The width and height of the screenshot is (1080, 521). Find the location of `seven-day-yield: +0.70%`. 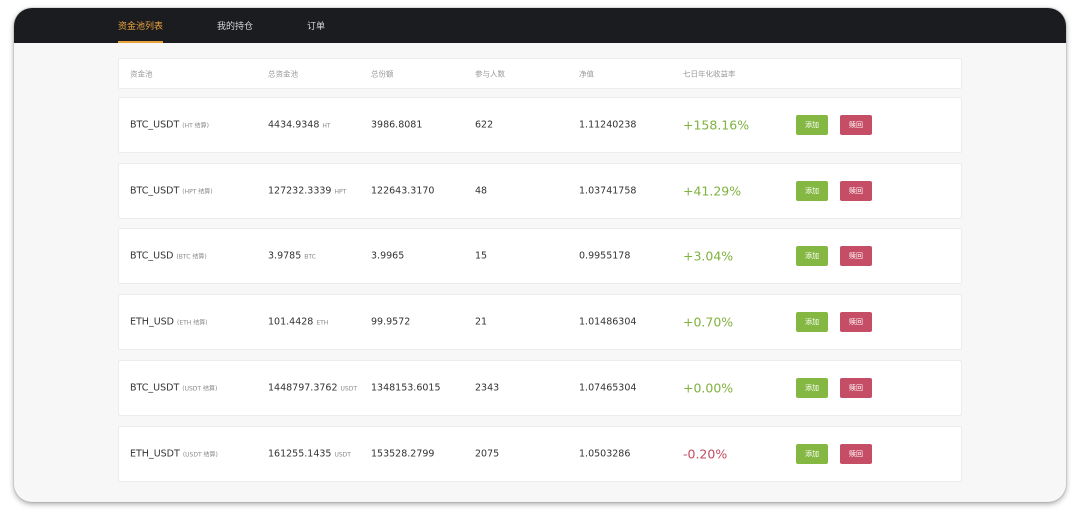

seven-day-yield: +0.70% is located at coordinates (708, 322).